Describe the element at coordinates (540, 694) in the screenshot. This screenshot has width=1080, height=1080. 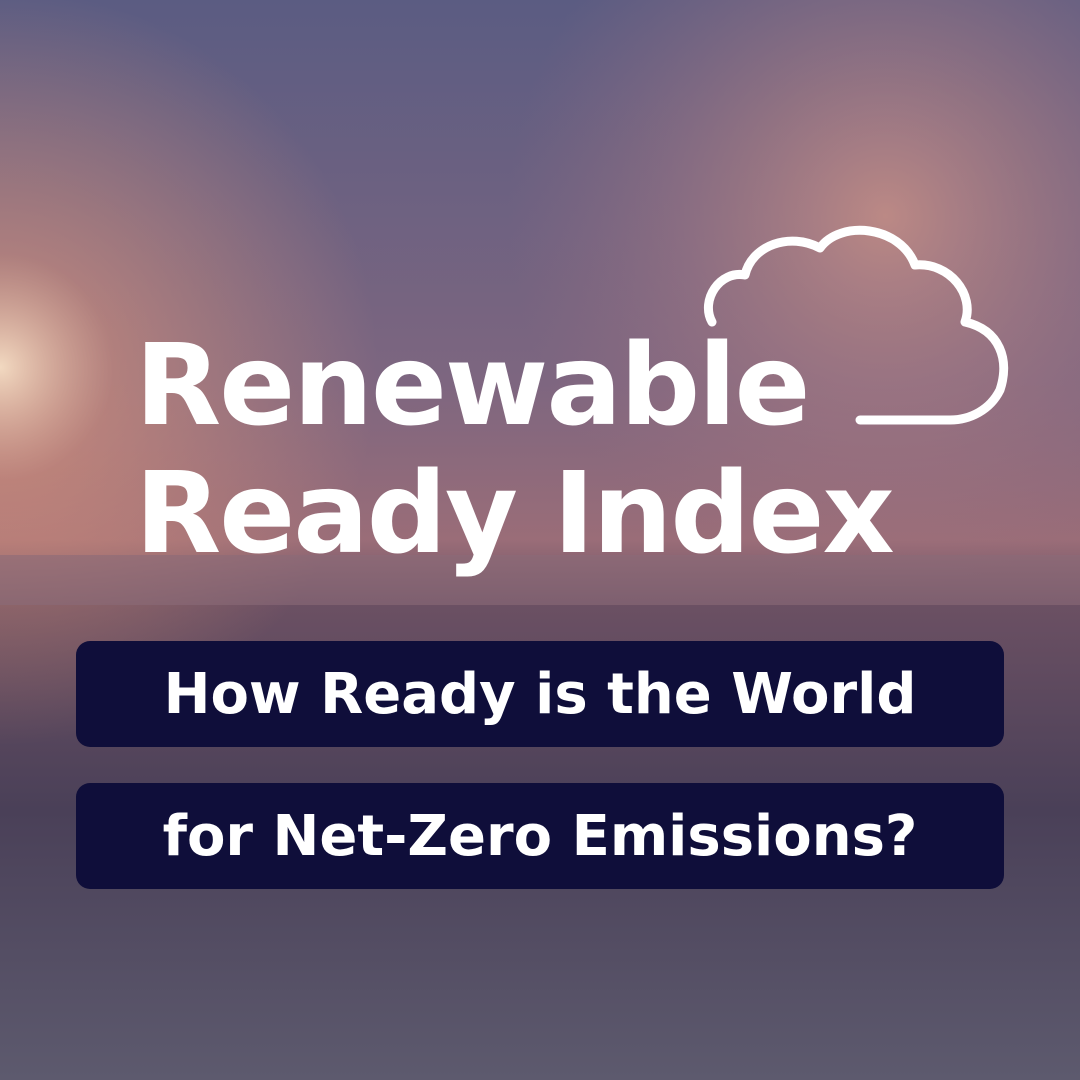
I see `subtitle: How Ready is the World` at that location.